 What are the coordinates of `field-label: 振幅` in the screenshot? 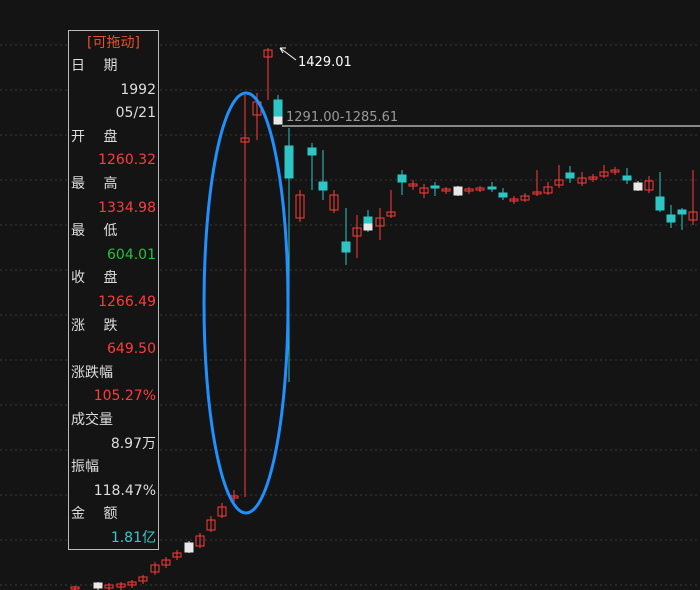 It's located at (85, 467).